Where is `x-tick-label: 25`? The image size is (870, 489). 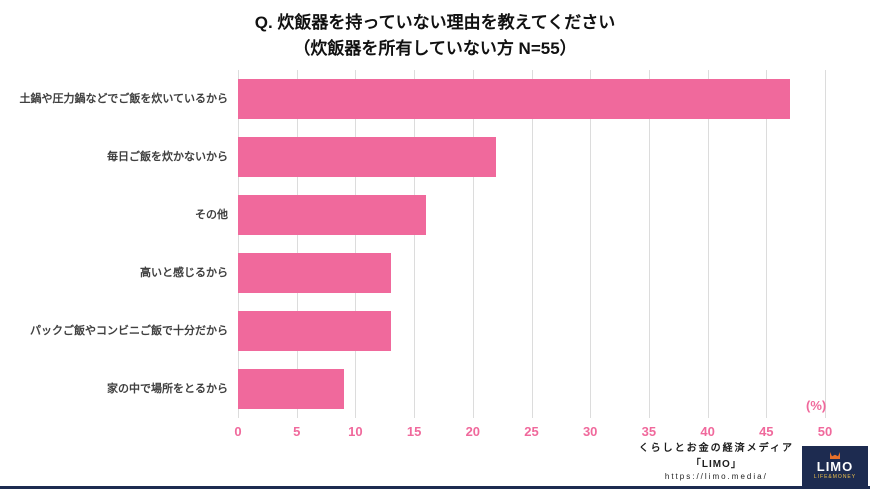 x-tick-label: 25 is located at coordinates (531, 431).